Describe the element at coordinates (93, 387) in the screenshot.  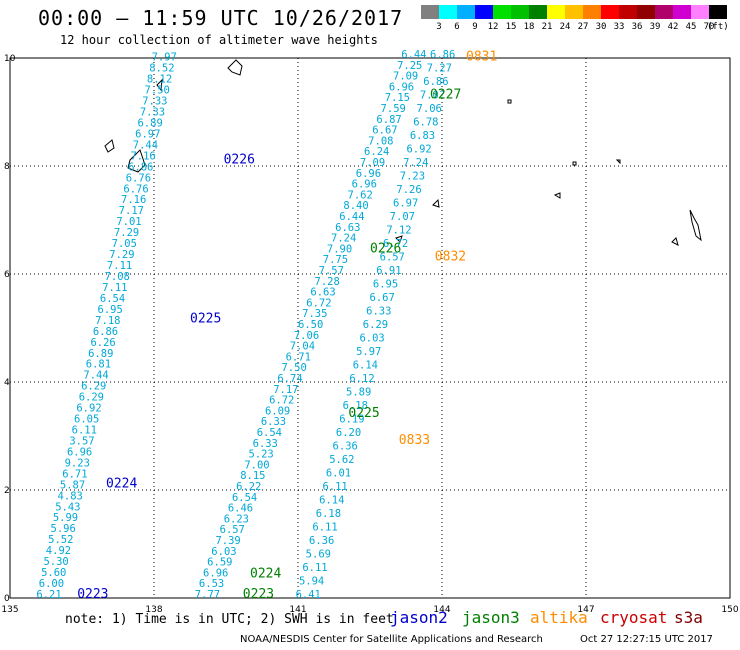
I see `wave-height-value: 6.29` at that location.